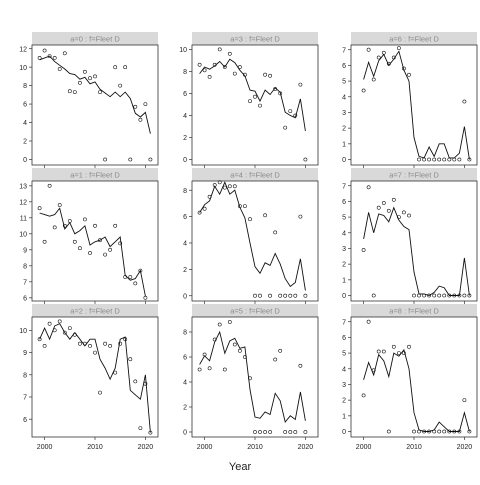 This screenshot has width=480, height=485. I want to click on y-tick-label: 10, so click(23, 331).